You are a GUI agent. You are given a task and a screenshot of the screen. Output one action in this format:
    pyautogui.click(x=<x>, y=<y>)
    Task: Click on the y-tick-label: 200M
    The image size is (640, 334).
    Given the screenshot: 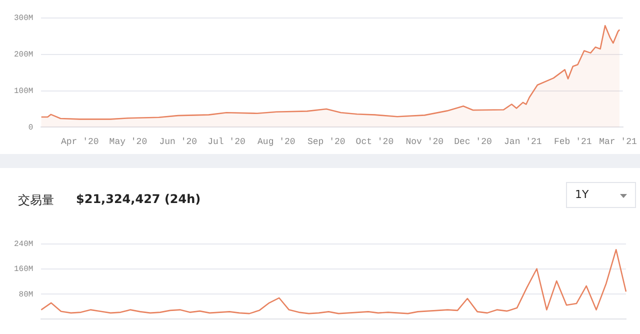 What is the action you would take?
    pyautogui.click(x=24, y=55)
    